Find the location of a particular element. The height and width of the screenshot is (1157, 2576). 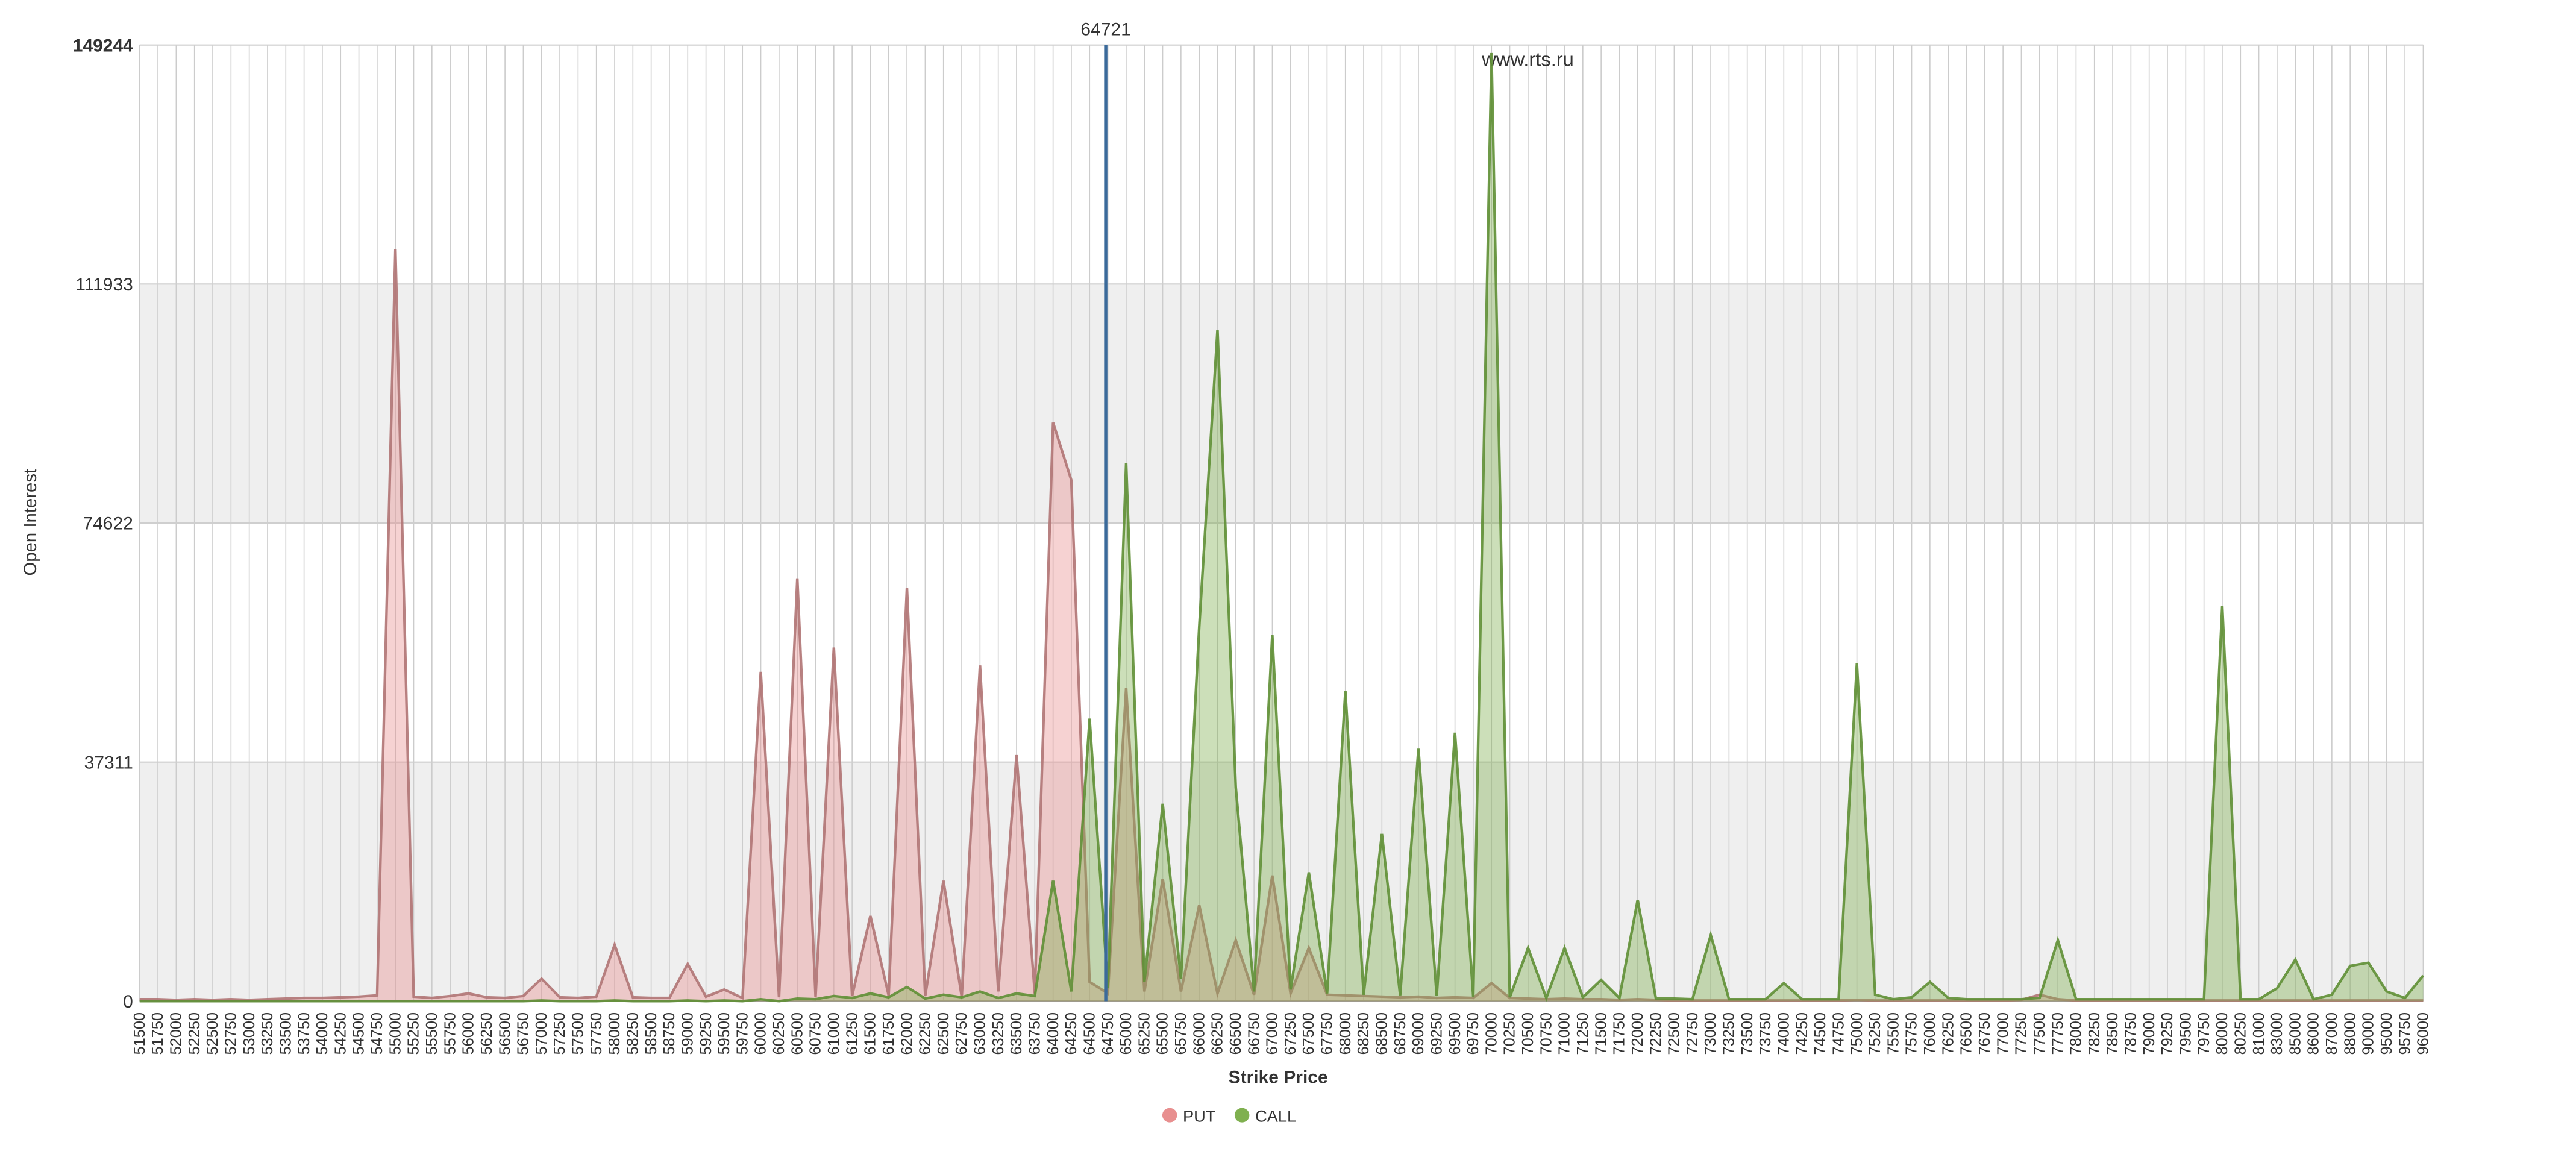

x-tick-label: 52000 is located at coordinates (176, 1034).